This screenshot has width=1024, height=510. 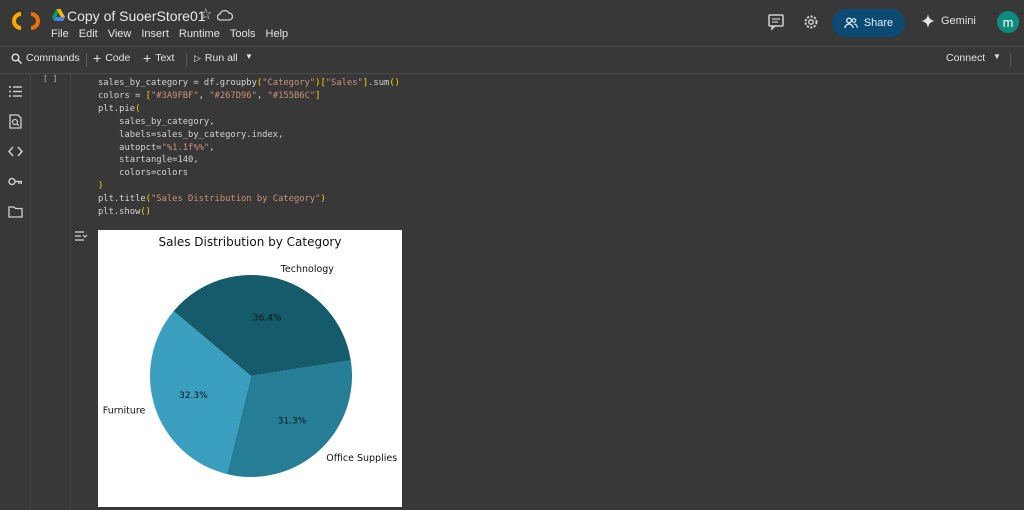 I want to click on left-sidebar, so click(x=15, y=291).